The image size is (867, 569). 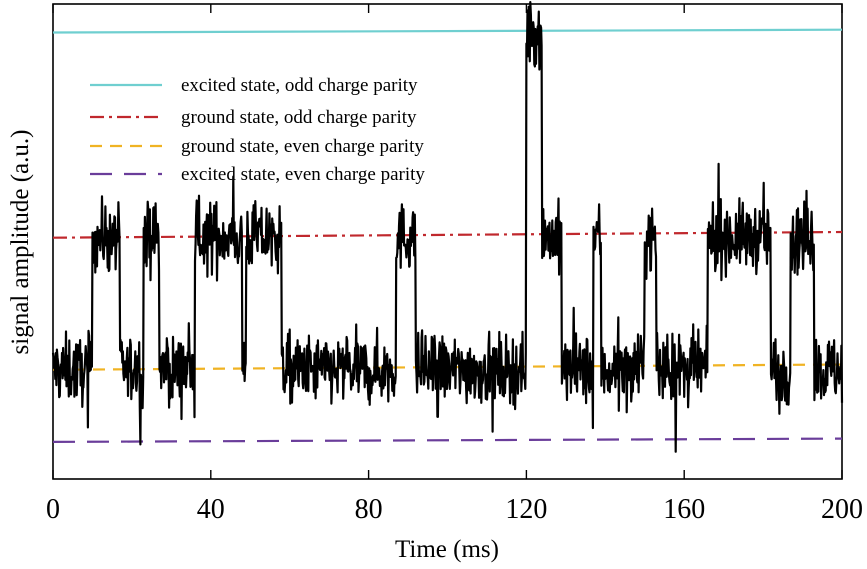 What do you see at coordinates (299, 85) in the screenshot?
I see `legend-label-1: excited state, odd charge parity` at bounding box center [299, 85].